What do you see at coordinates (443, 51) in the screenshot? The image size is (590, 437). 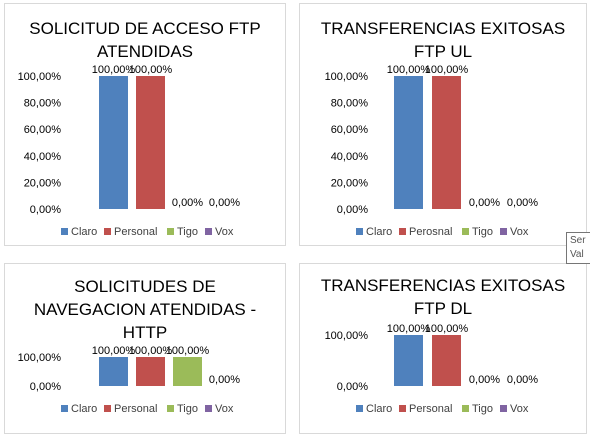 I see `chart-title-line: FTP UL` at bounding box center [443, 51].